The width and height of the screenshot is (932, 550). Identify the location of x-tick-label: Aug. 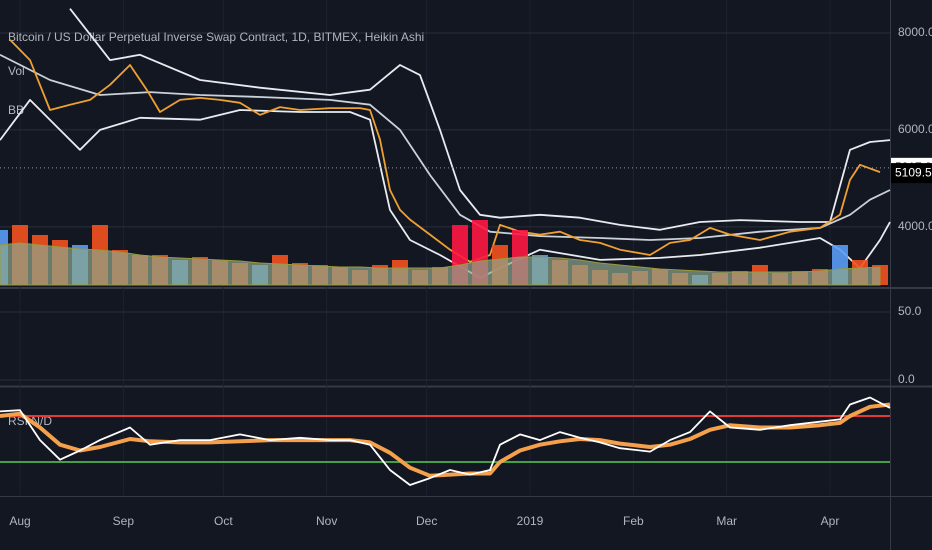
(19, 521).